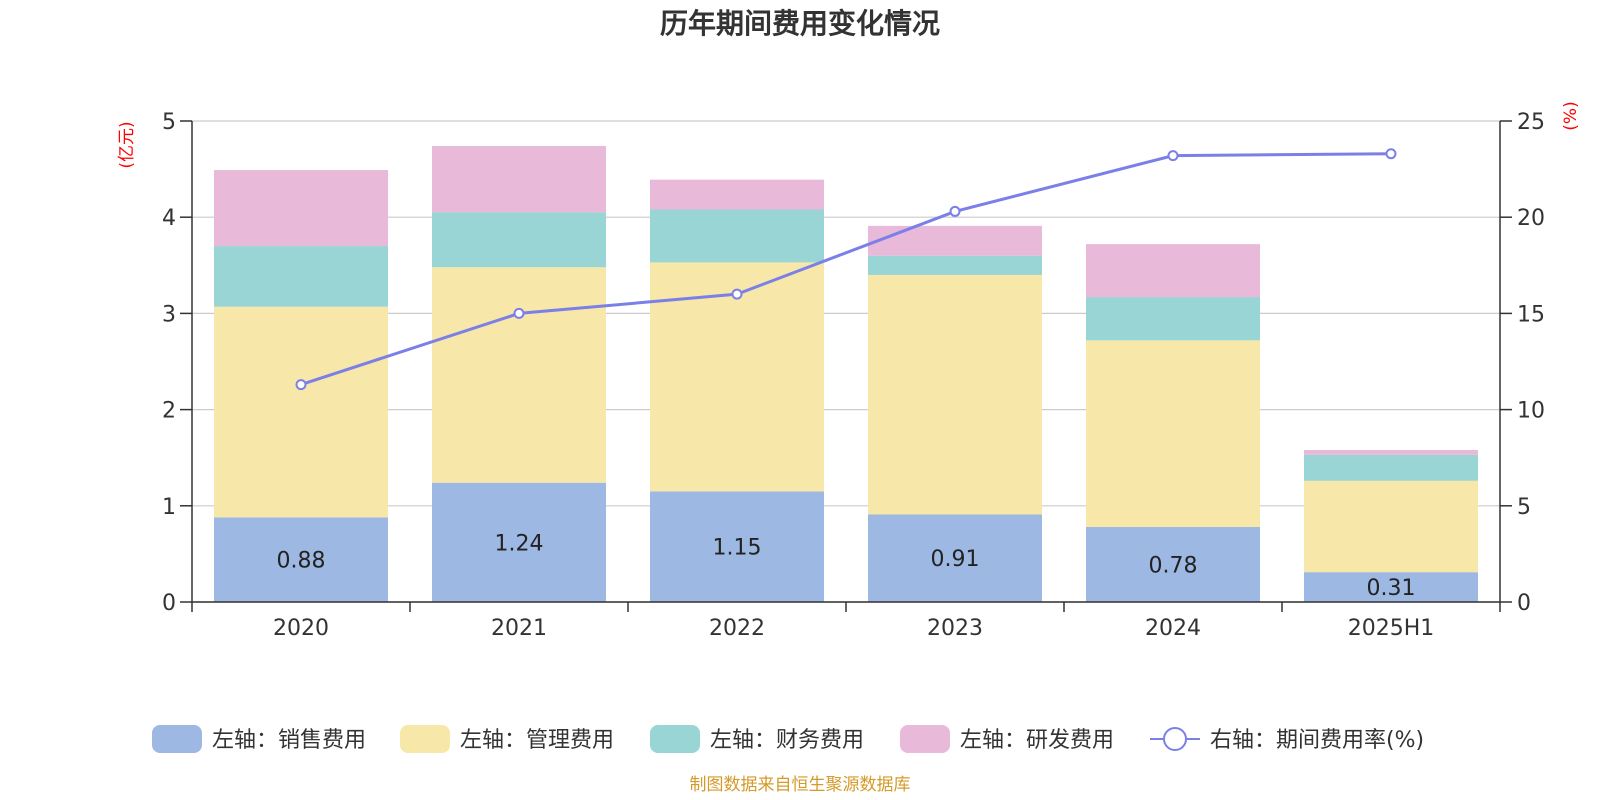  What do you see at coordinates (169, 507) in the screenshot?
I see `left-axis-tick-label: 1` at bounding box center [169, 507].